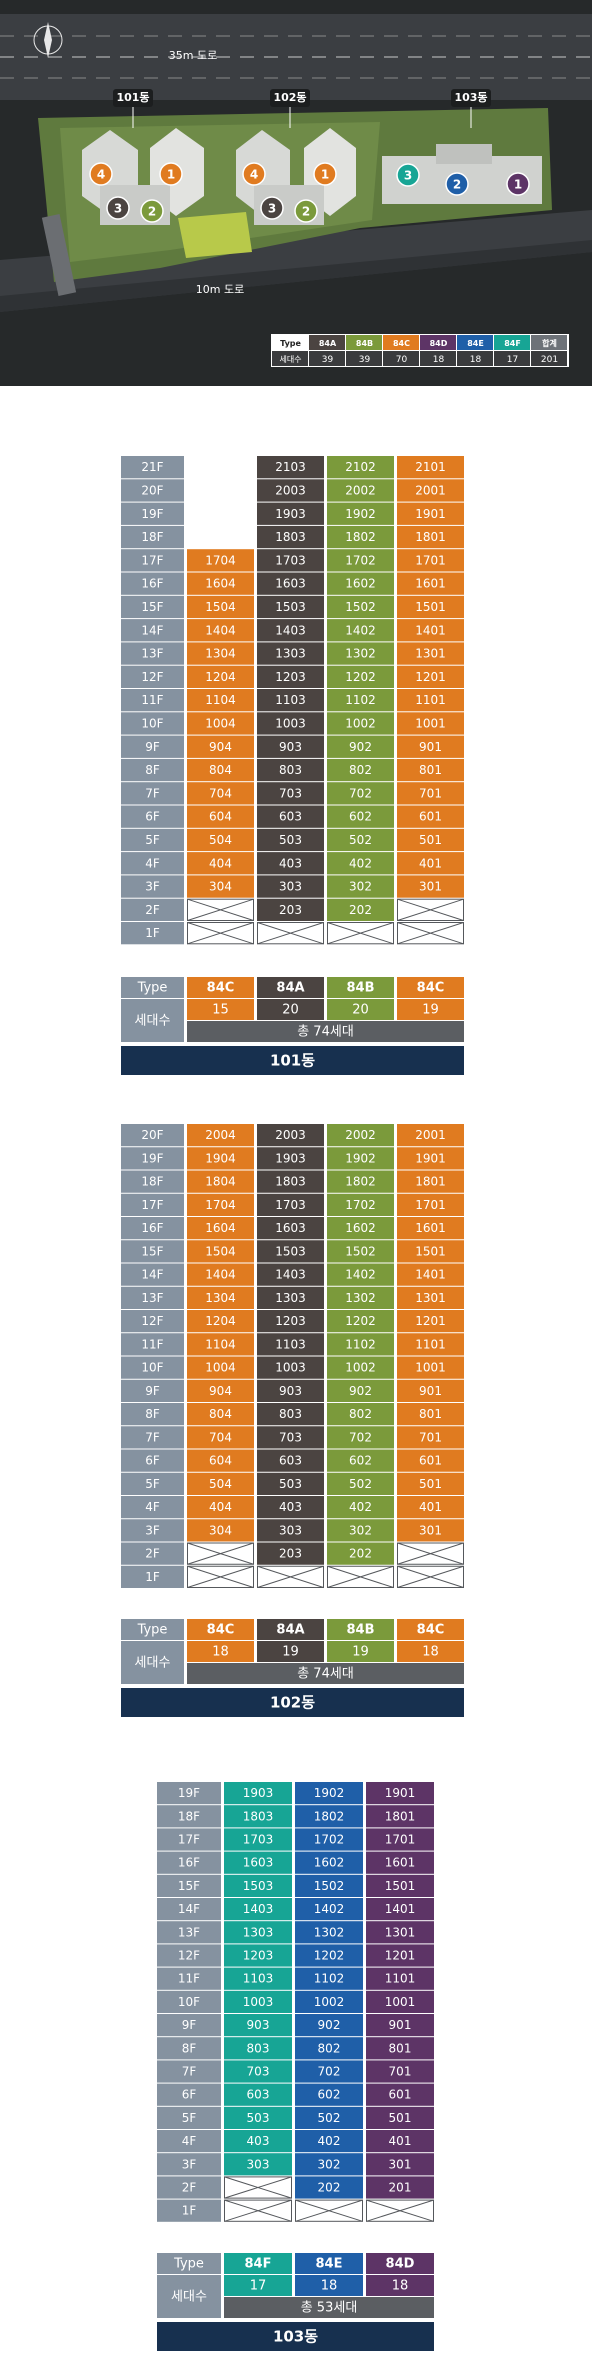 The width and height of the screenshot is (592, 2368). I want to click on unit-number: 903, so click(290, 747).